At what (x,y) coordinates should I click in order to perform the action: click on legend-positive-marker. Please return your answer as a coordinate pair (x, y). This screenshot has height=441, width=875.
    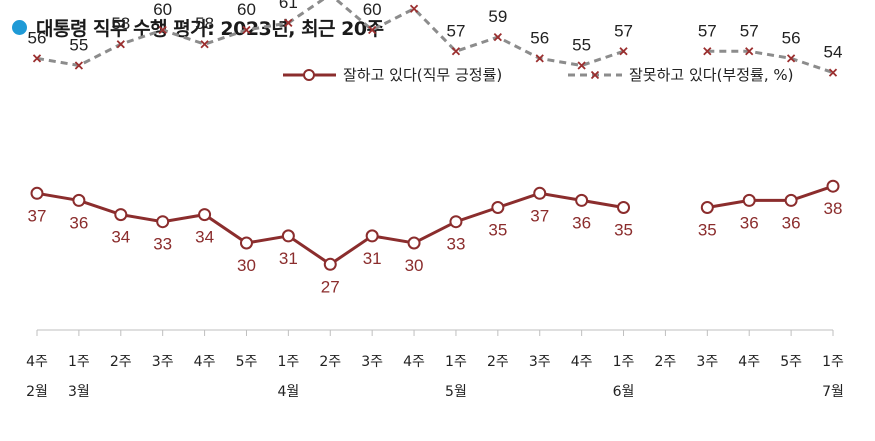
    Looking at the image, I should click on (309, 75).